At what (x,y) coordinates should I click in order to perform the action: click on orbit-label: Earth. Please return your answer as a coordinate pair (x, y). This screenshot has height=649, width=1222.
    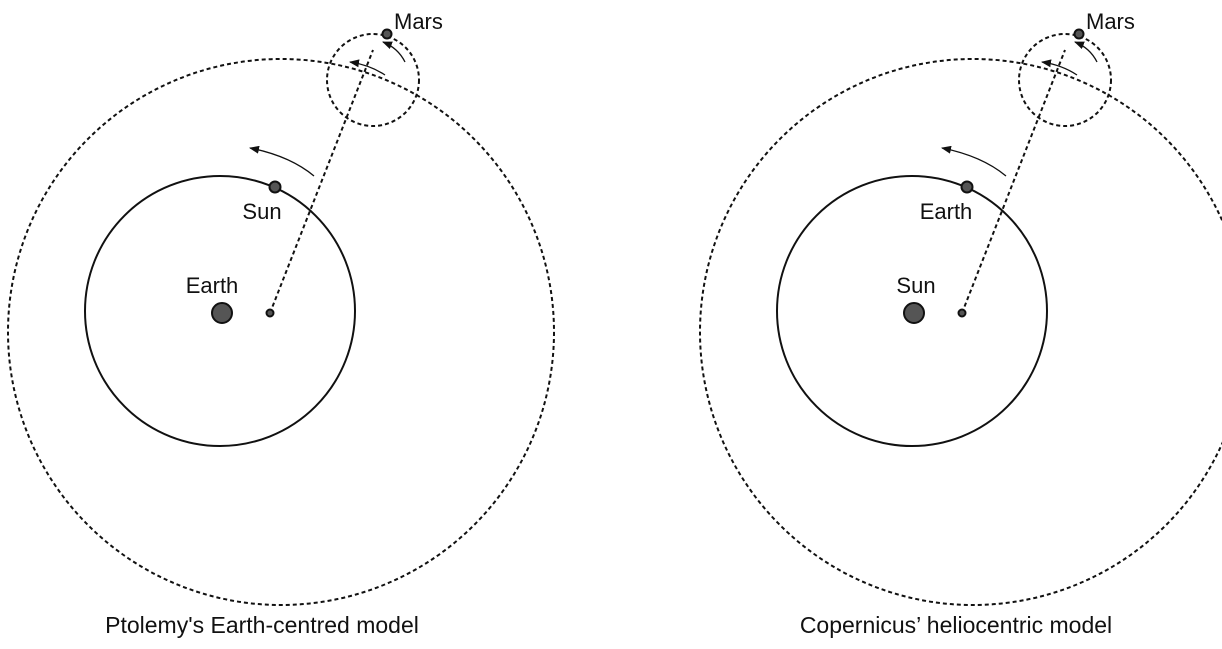
    Looking at the image, I should click on (946, 211).